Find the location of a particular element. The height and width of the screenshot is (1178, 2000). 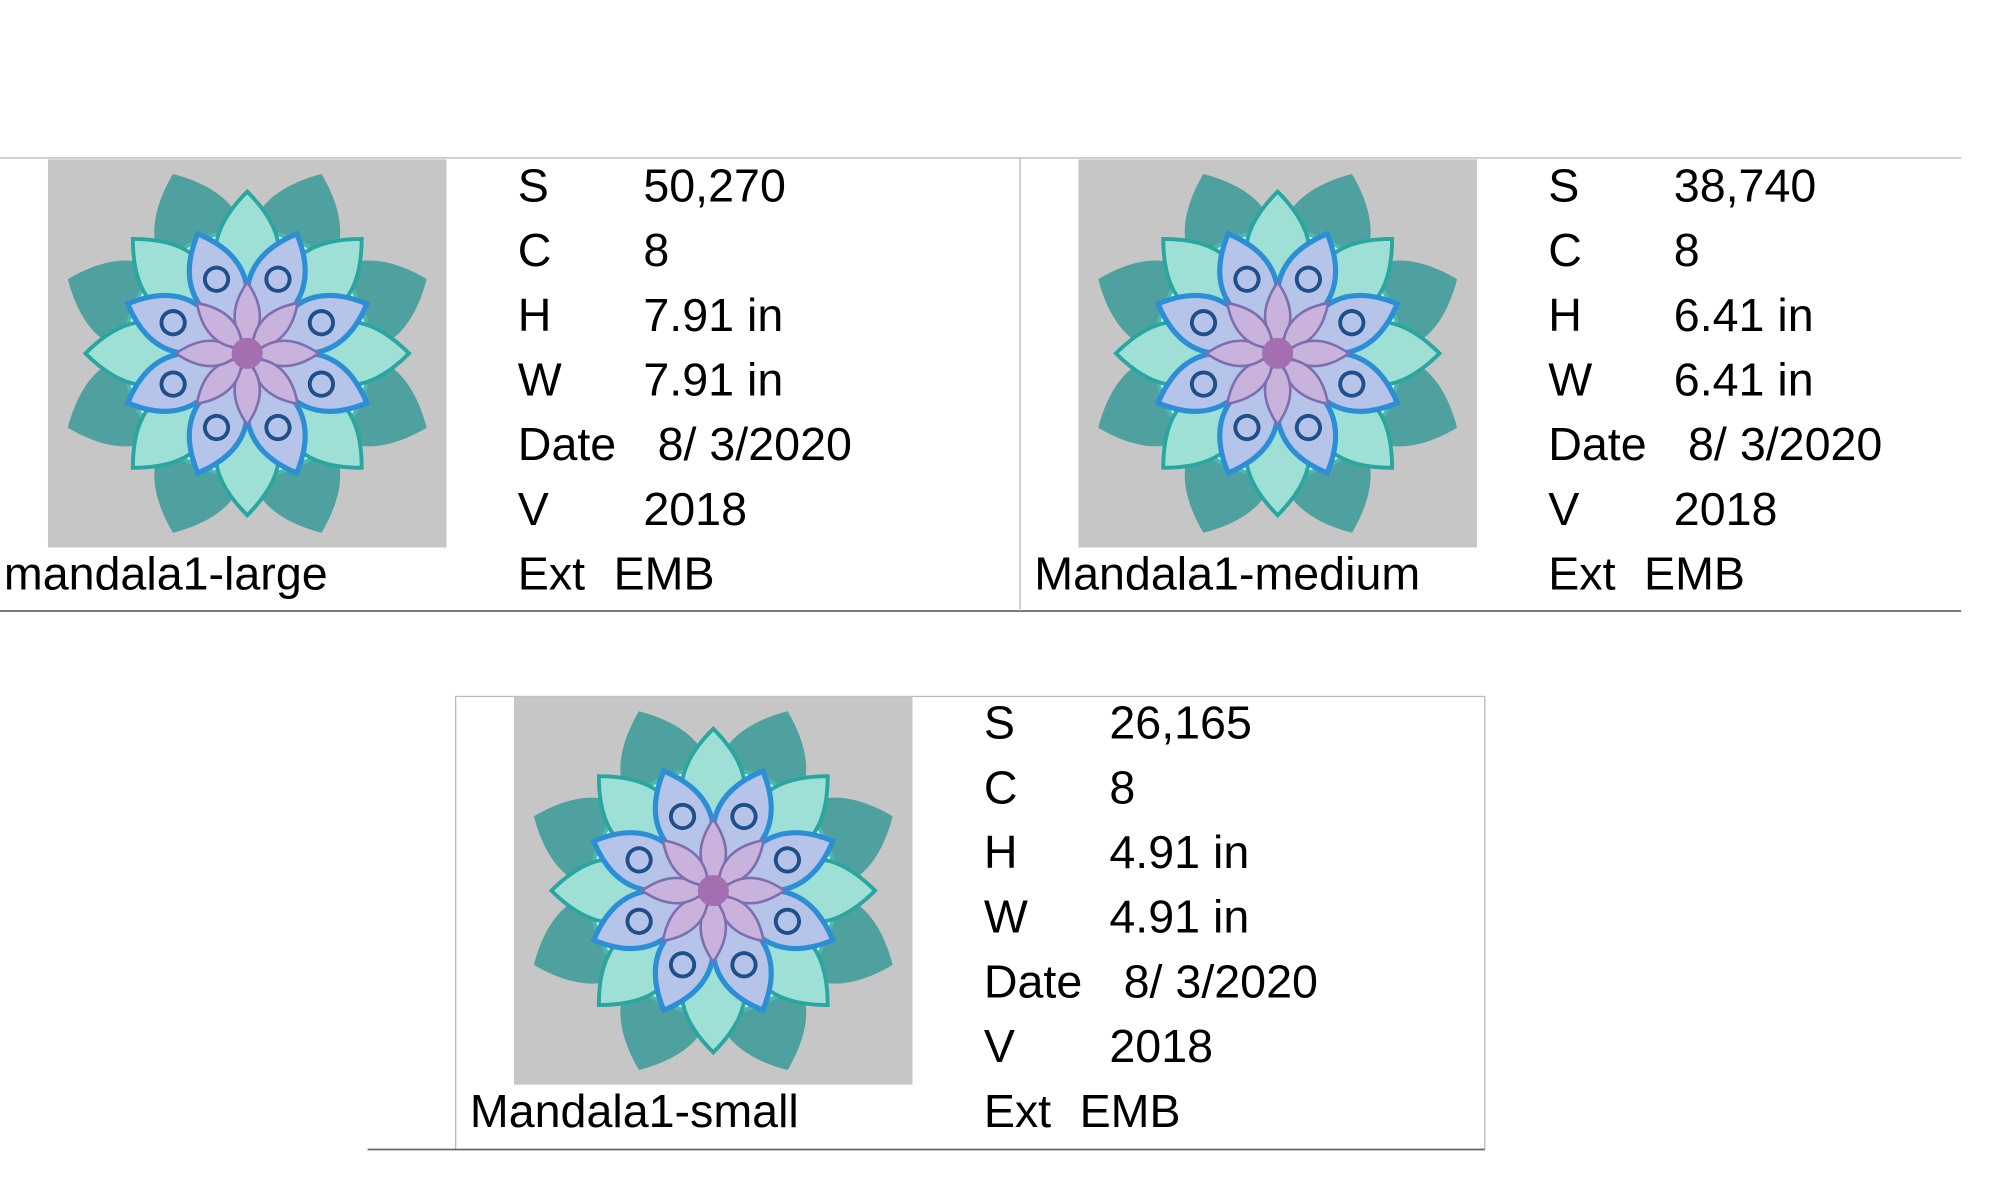

design-name: Mandala1-medium is located at coordinates (1227, 574).